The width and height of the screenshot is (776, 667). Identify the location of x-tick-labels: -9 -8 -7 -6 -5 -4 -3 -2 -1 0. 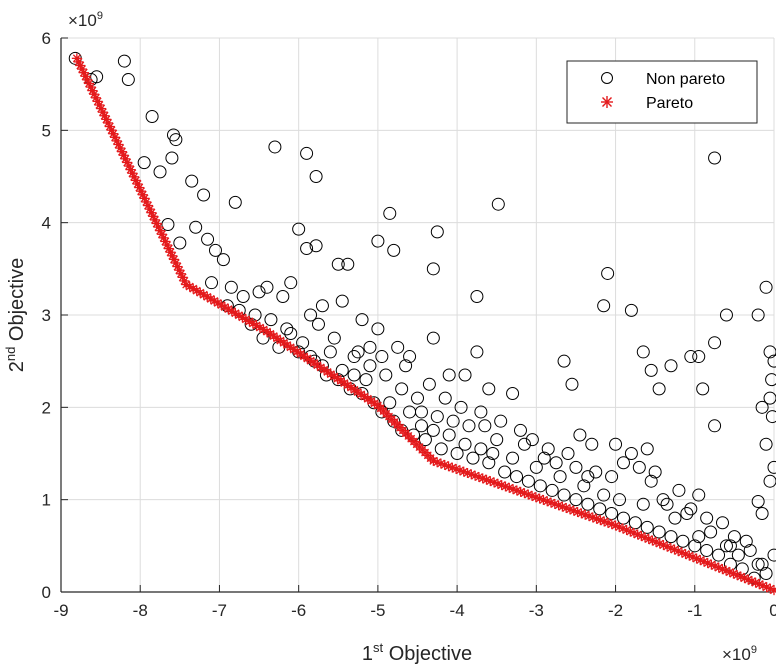
(414, 610).